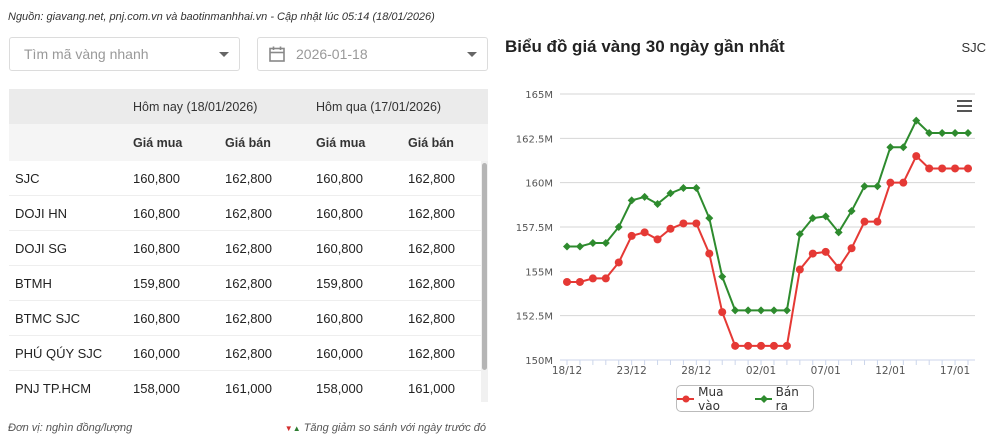 Image resolution: width=1000 pixels, height=443 pixels. What do you see at coordinates (973, 47) in the screenshot?
I see `chart-gold-code: SJC` at bounding box center [973, 47].